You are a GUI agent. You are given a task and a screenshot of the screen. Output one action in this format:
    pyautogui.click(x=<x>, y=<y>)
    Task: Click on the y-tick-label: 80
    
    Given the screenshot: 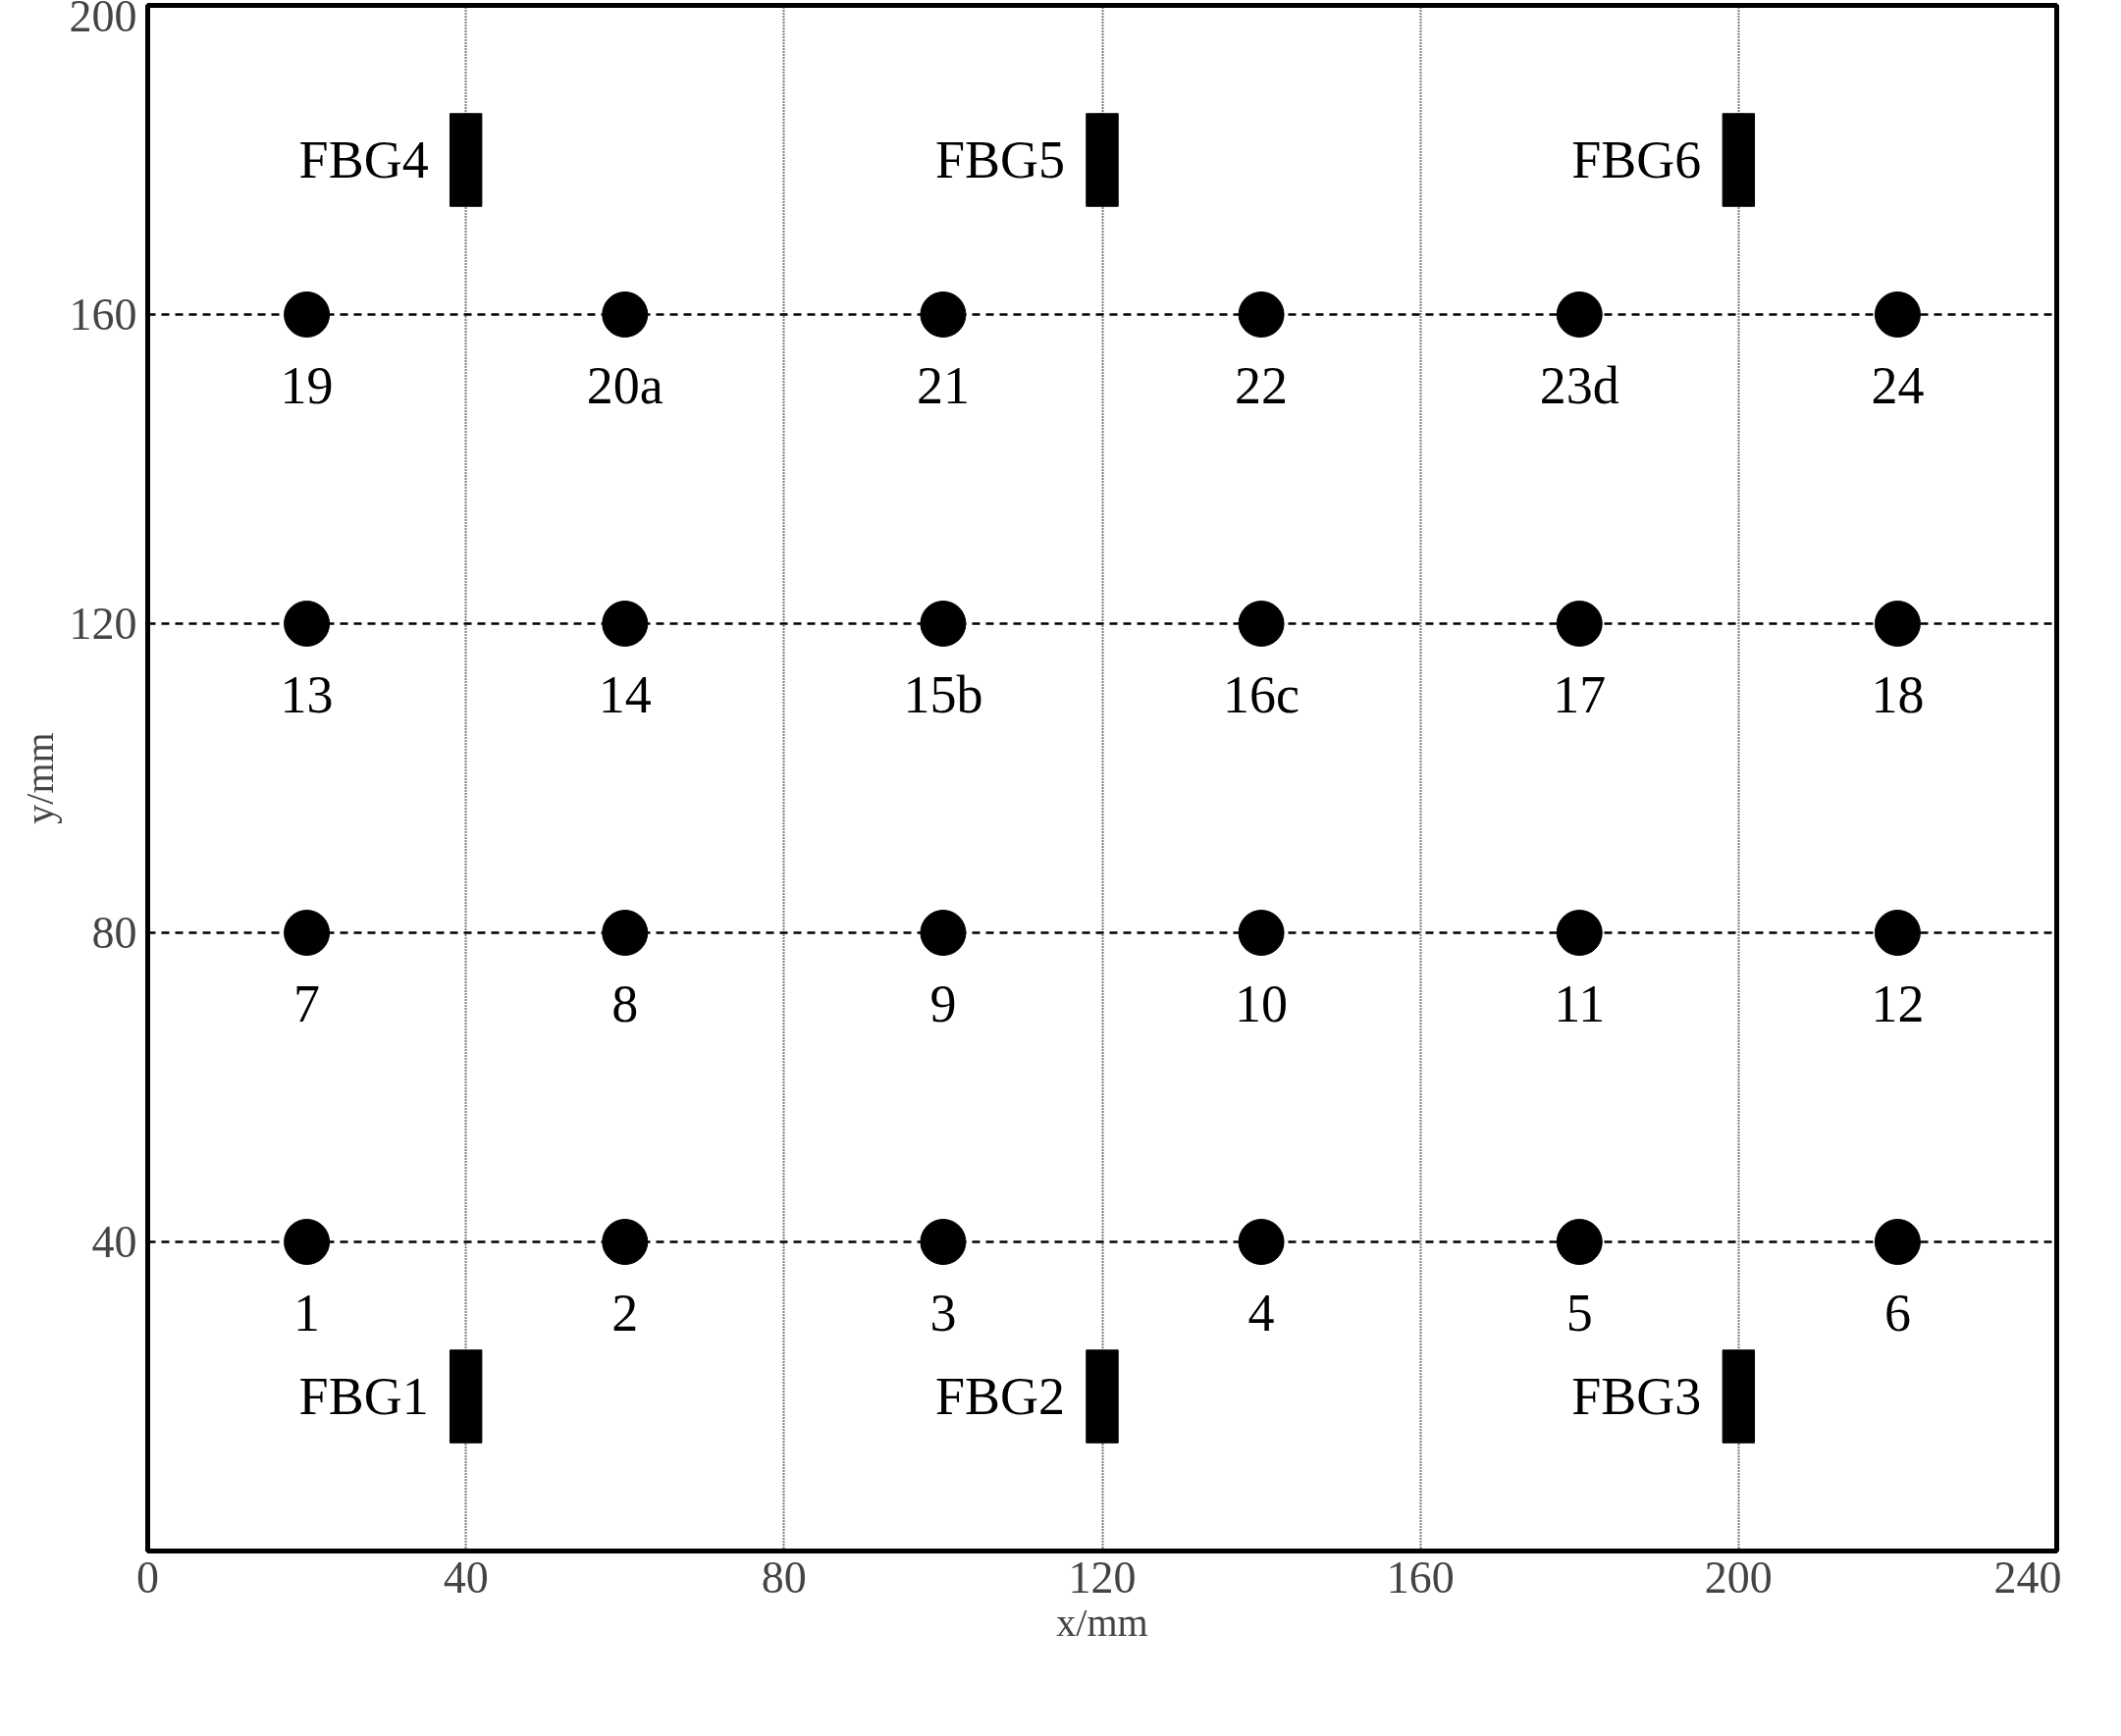 What is the action you would take?
    pyautogui.click(x=114, y=933)
    